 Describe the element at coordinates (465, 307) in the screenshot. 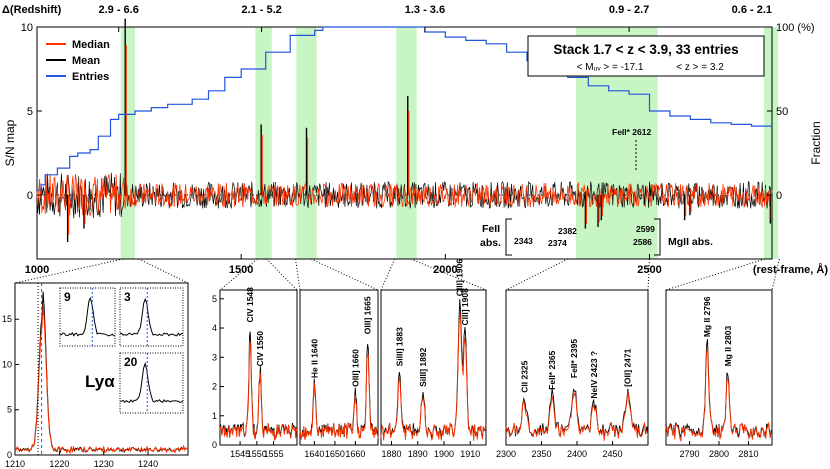

I see `zoom-line-label-ciii-3: CIII] 1908` at that location.